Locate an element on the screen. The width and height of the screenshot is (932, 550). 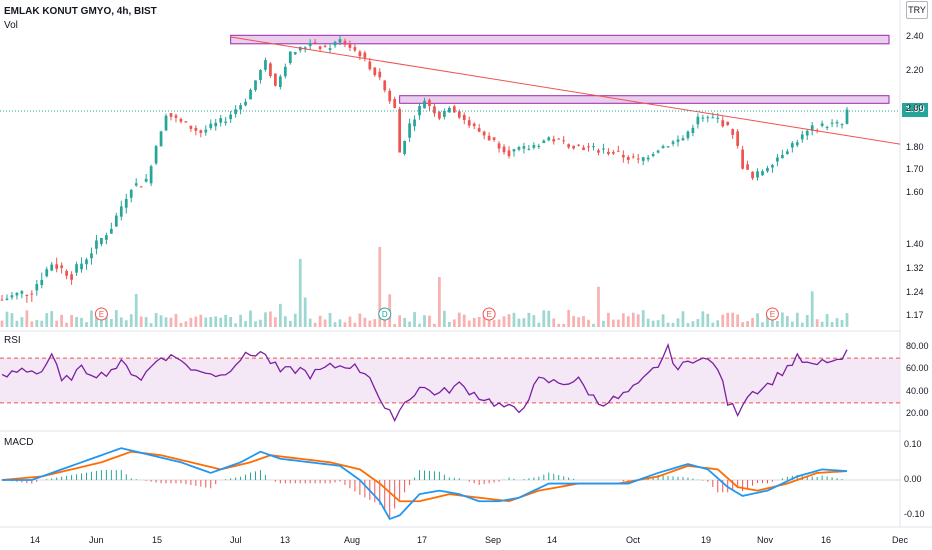
rsi-band is located at coordinates (450, 380).